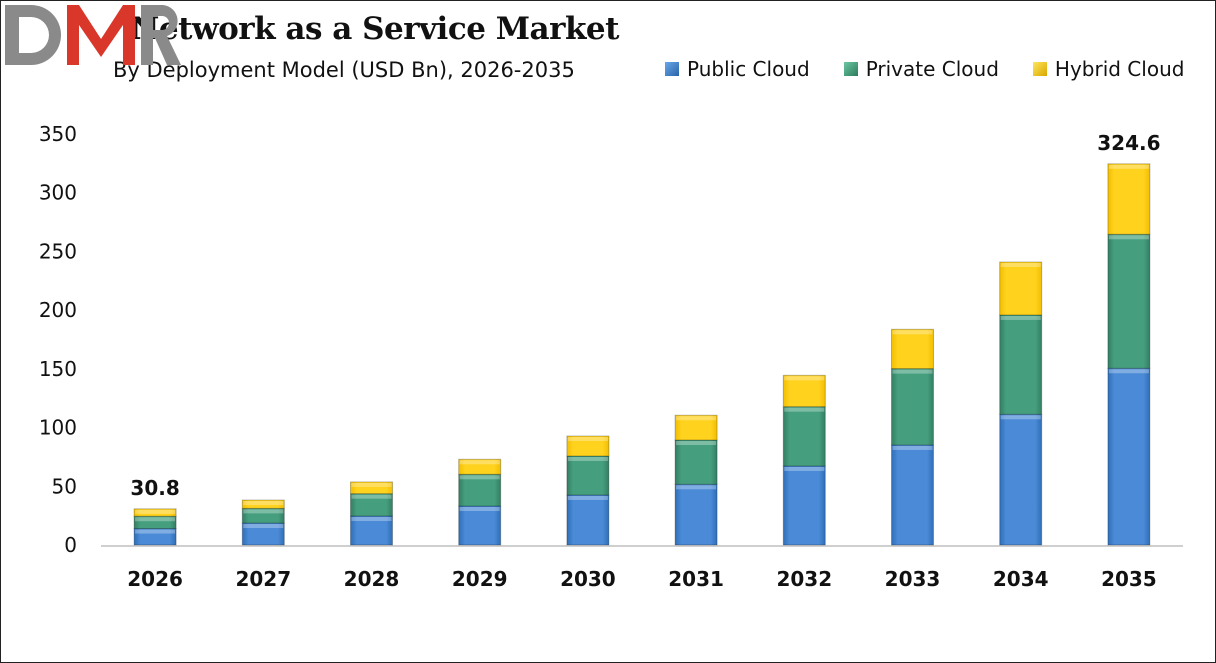 The height and width of the screenshot is (663, 1216). What do you see at coordinates (58, 251) in the screenshot?
I see `y-tick-label: 250` at bounding box center [58, 251].